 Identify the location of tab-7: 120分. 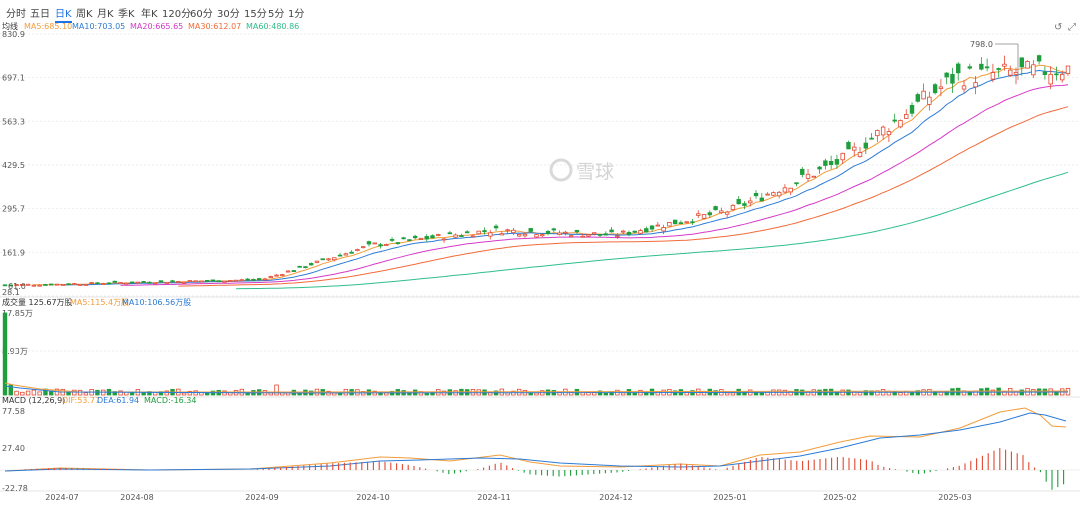
(177, 14).